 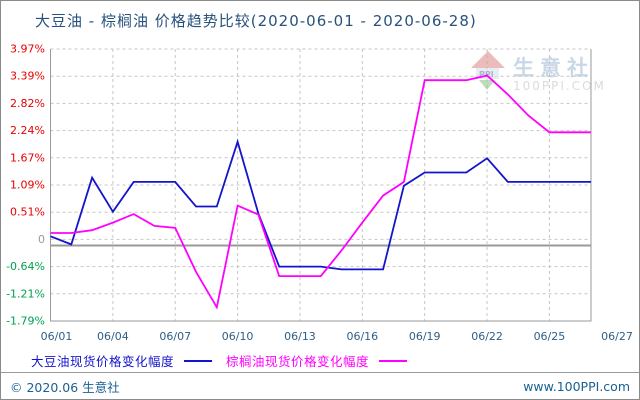 I want to click on legend: 大豆油现货价格变化幅度 棕榈油现货价格变化幅度, so click(x=226, y=360).